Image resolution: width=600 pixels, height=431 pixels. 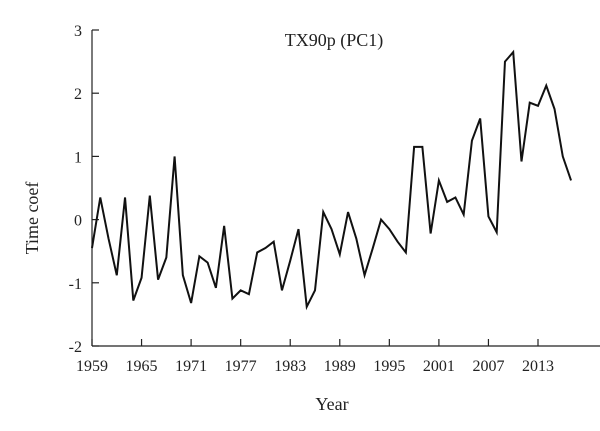 I want to click on y-tick-label: 0, so click(x=78, y=221).